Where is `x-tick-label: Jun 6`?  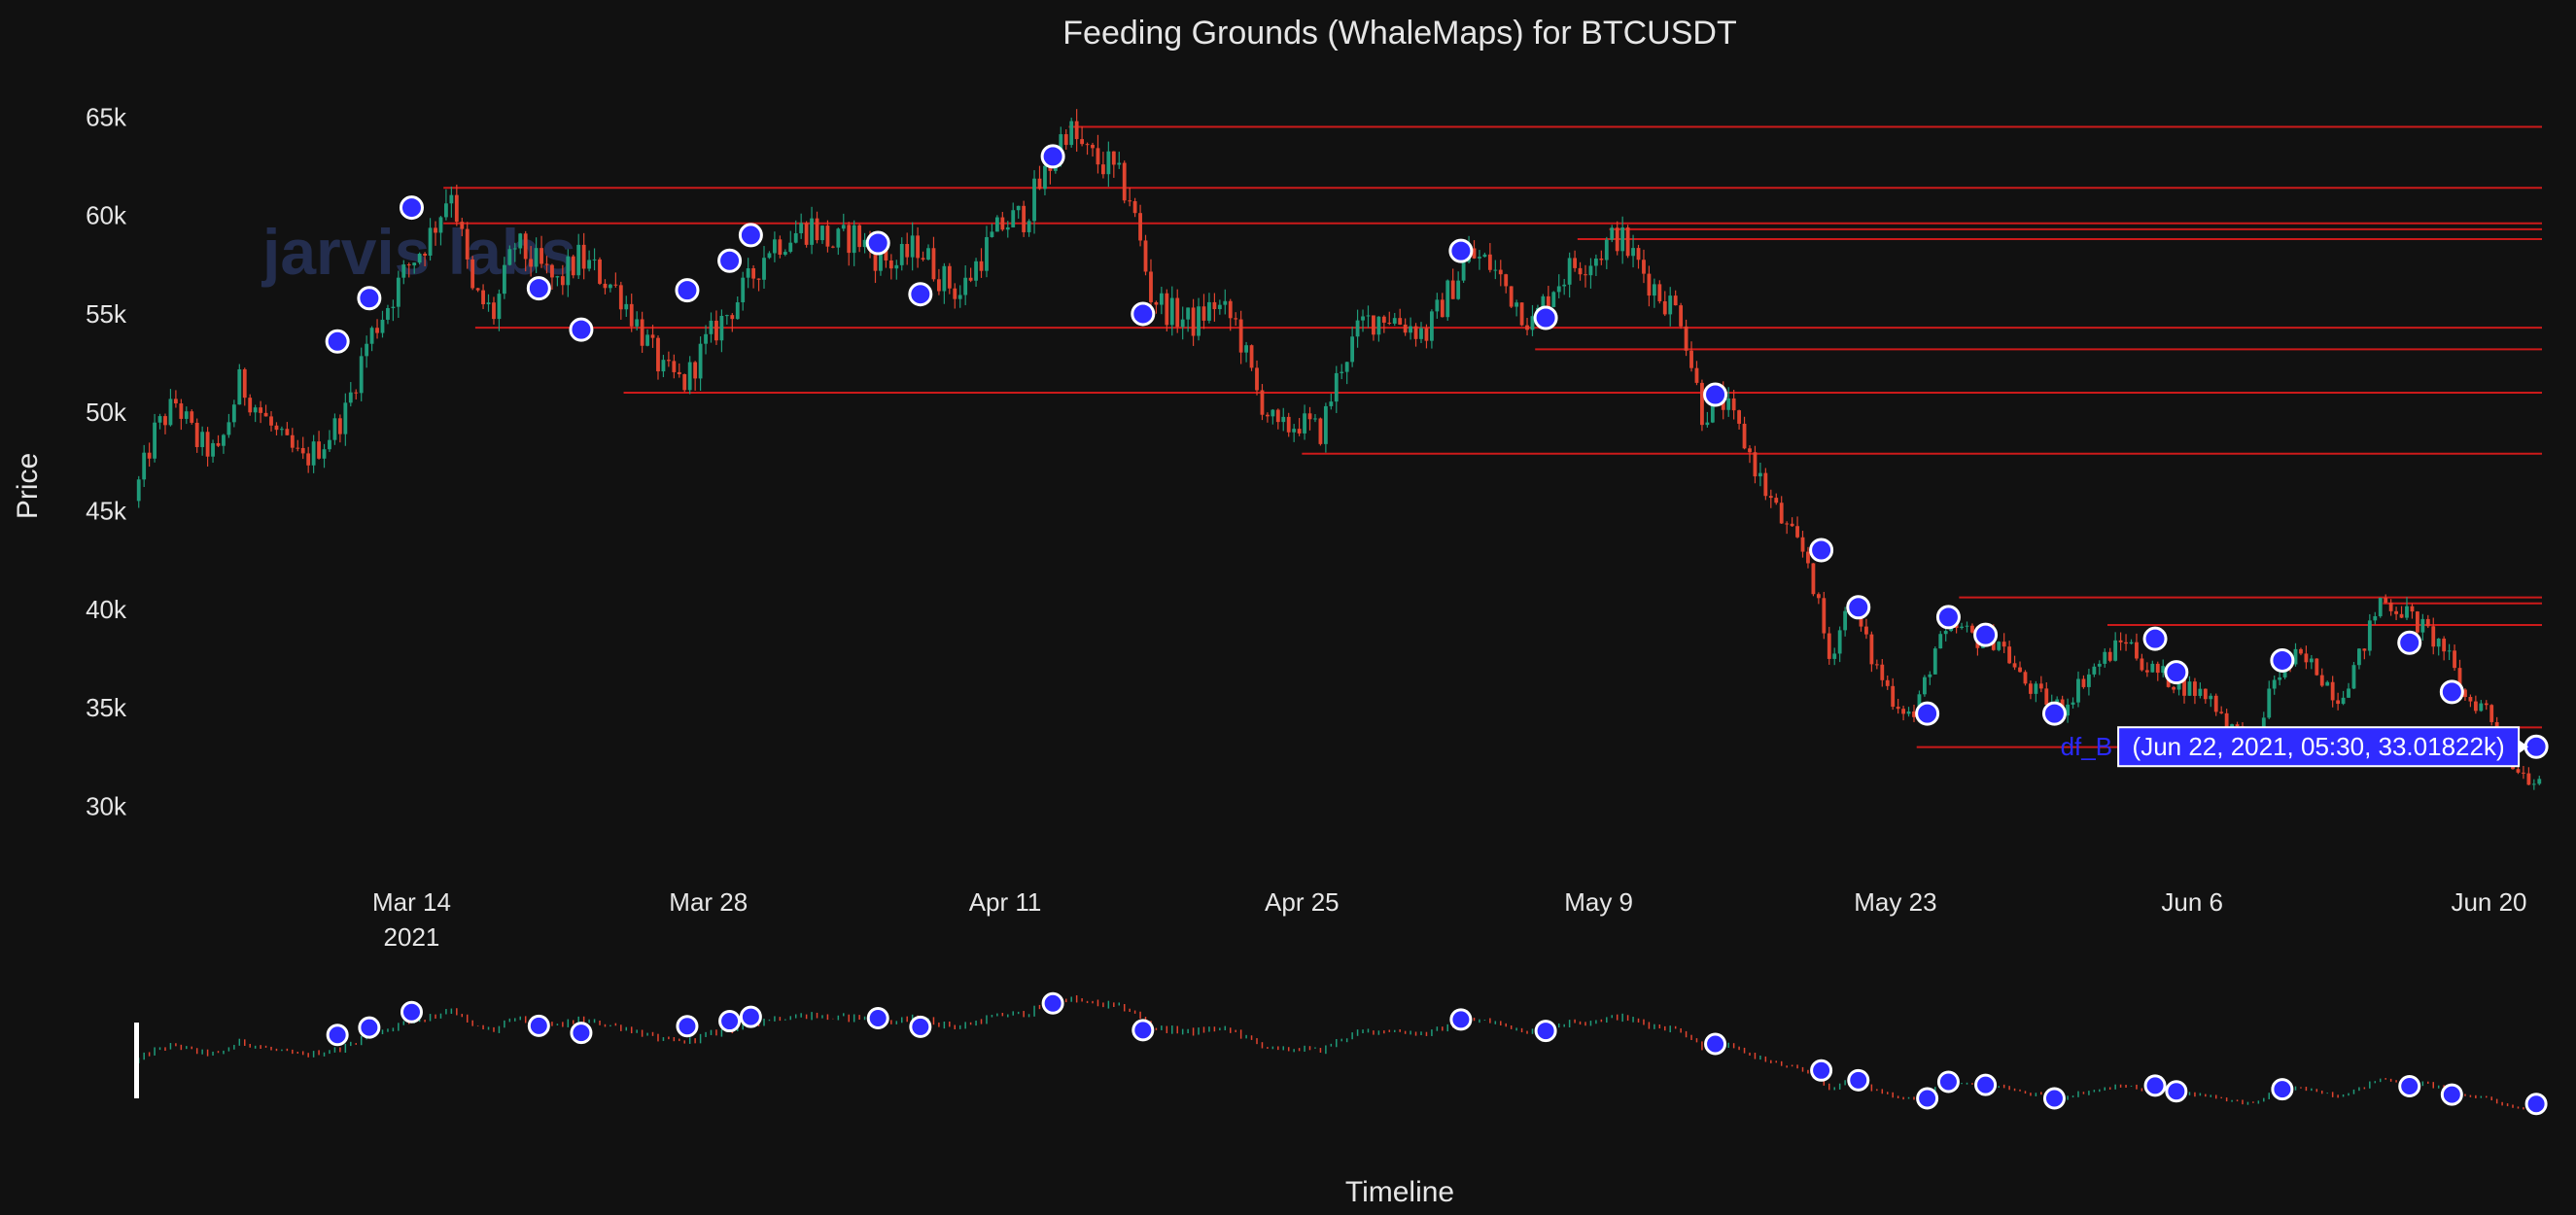
x-tick-label: Jun 6 is located at coordinates (2192, 902).